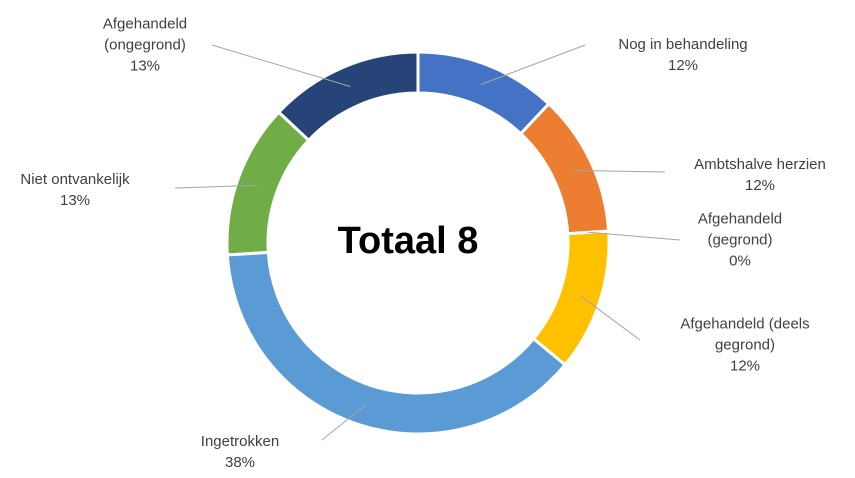  I want to click on data-label: Niet ontvankelijk 13%, so click(77, 190).